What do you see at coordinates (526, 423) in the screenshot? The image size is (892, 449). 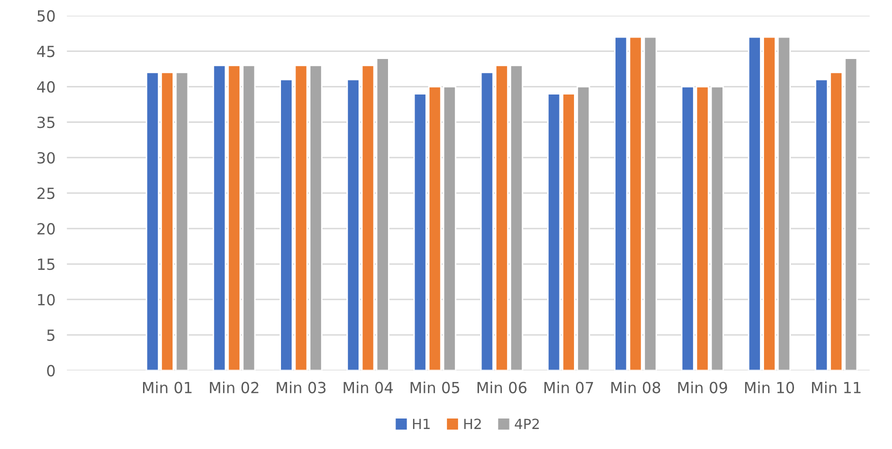 I see `legend-label: 4P2` at bounding box center [526, 423].